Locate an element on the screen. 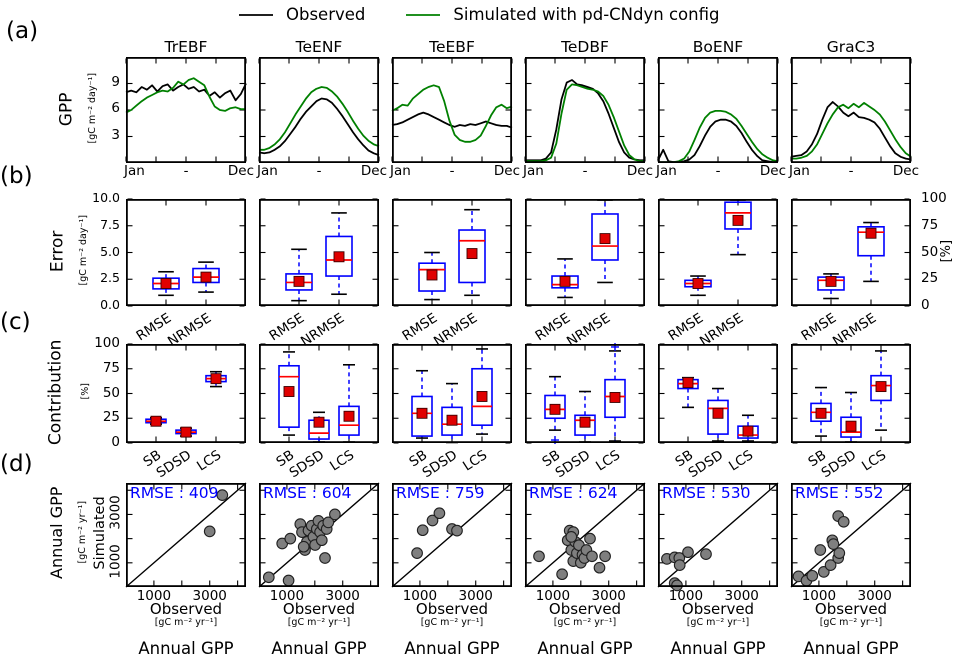  xtick-label-observed-3000-BoENF: 3000 is located at coordinates (741, 596).